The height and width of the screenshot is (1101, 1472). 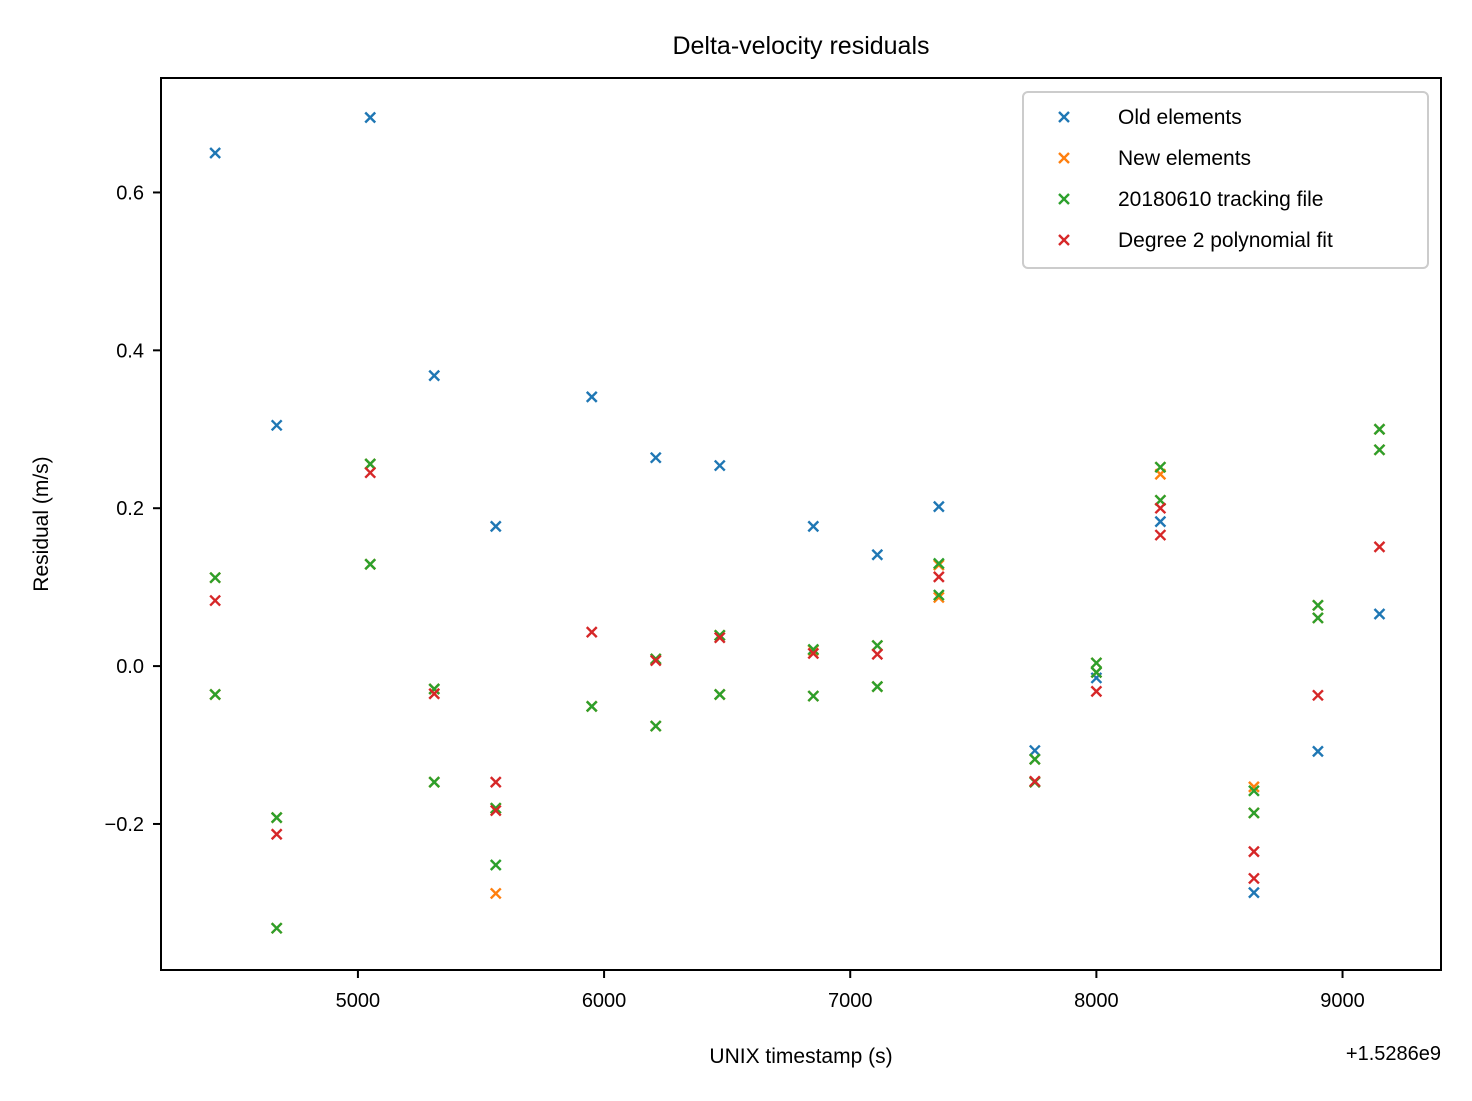 I want to click on x-axis-label: UNIX timestamp (s), so click(x=800, y=1056).